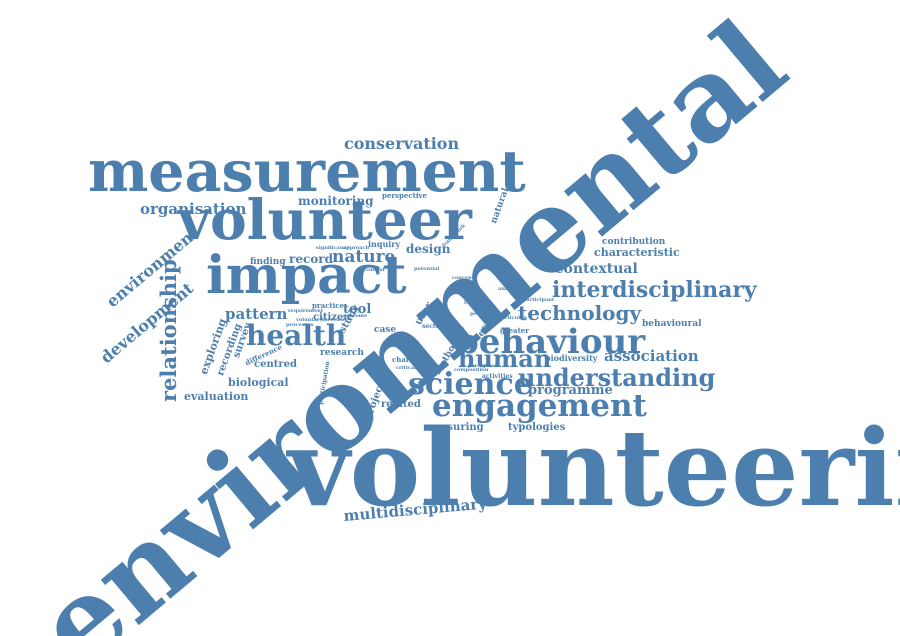  I want to click on word-interdisciplinary: interdisciplinary, so click(654, 290).